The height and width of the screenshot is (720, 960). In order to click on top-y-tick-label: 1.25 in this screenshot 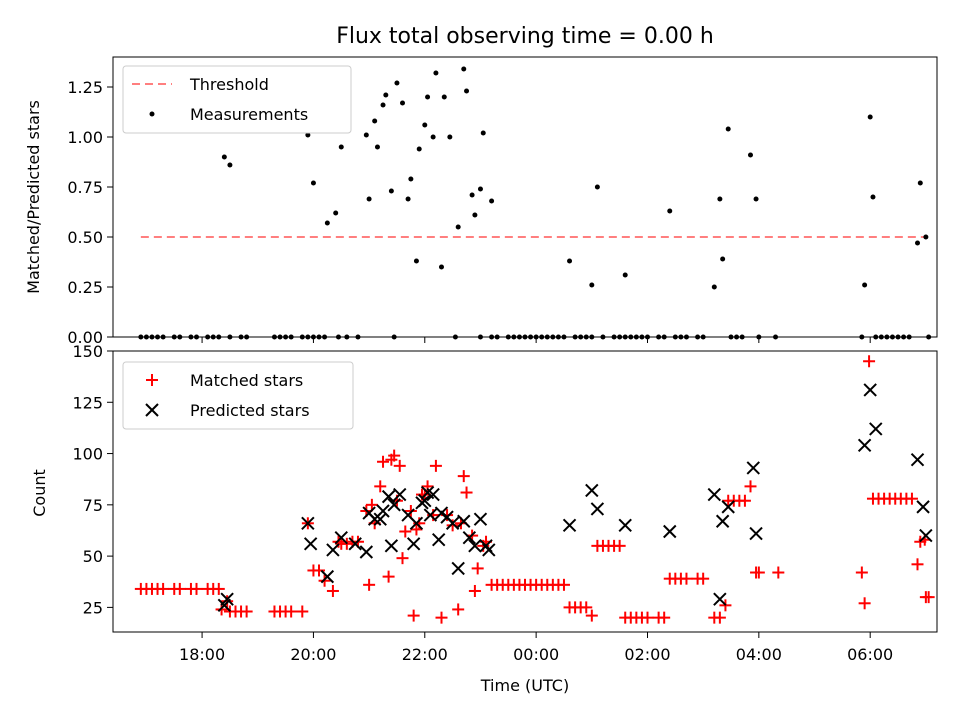, I will do `click(85, 87)`.